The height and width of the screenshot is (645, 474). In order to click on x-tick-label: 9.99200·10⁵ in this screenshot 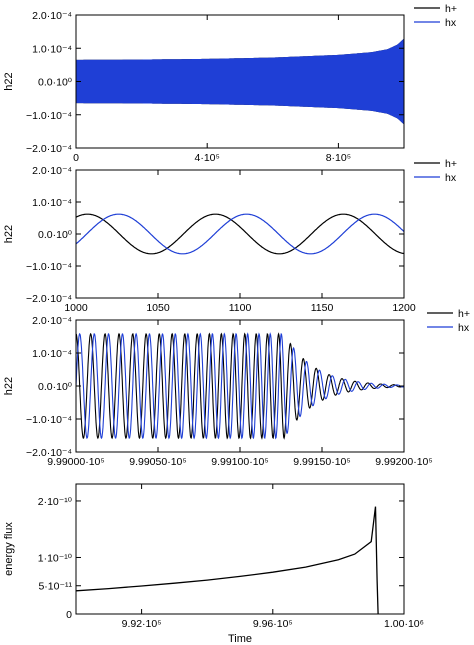, I will do `click(403, 462)`.